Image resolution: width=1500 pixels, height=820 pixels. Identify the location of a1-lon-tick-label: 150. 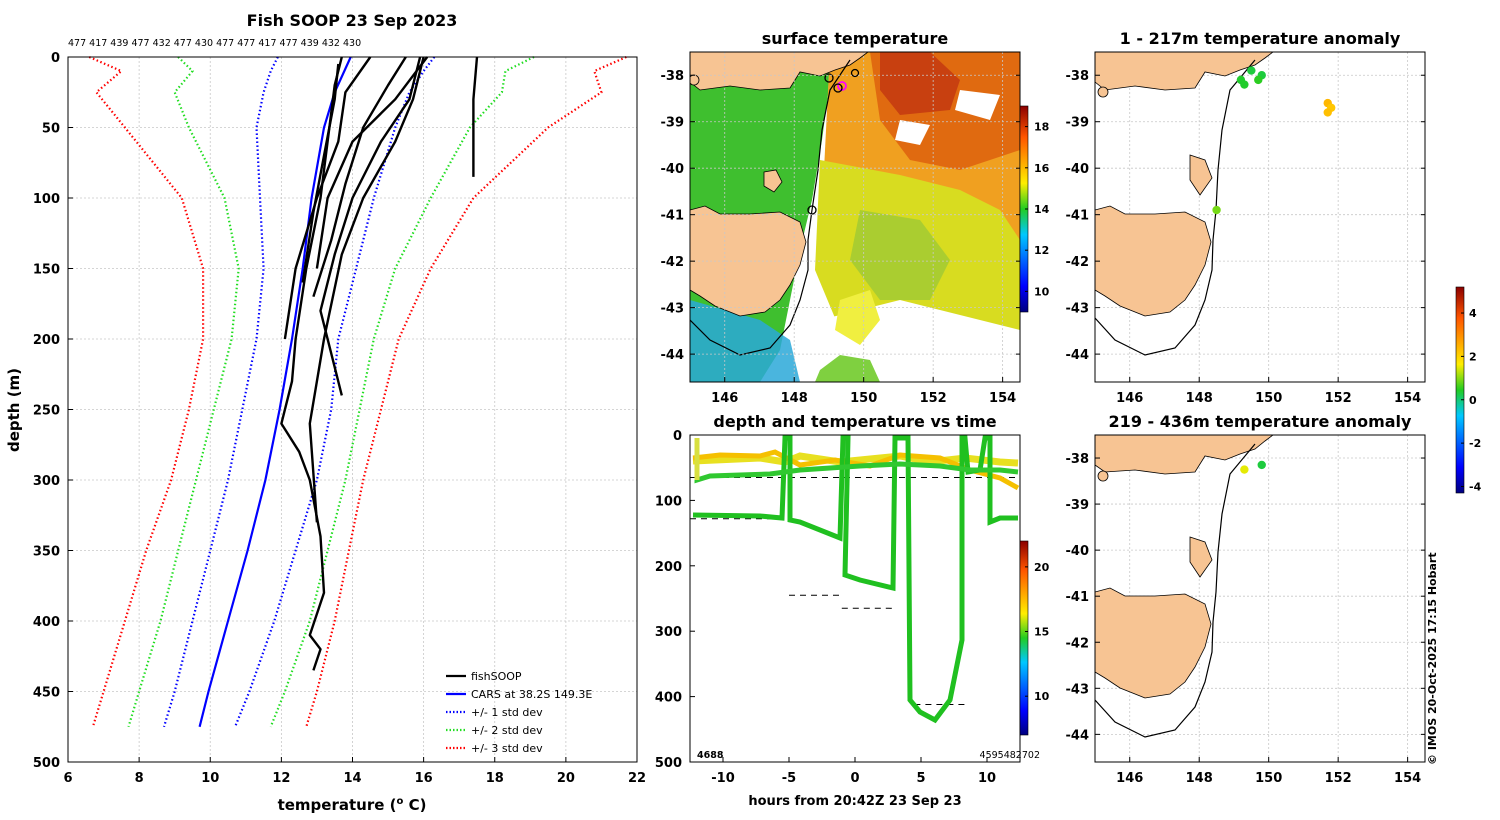
(1268, 398).